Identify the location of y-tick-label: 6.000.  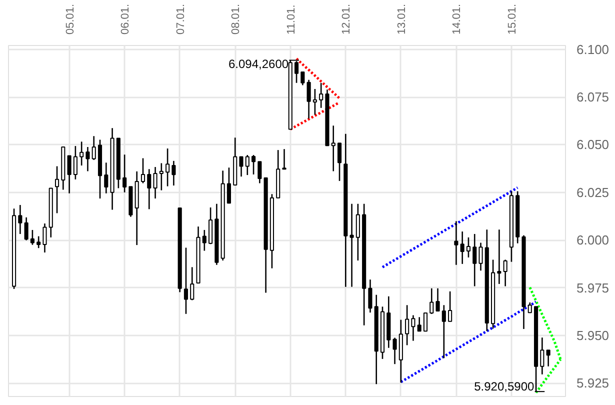
(593, 240).